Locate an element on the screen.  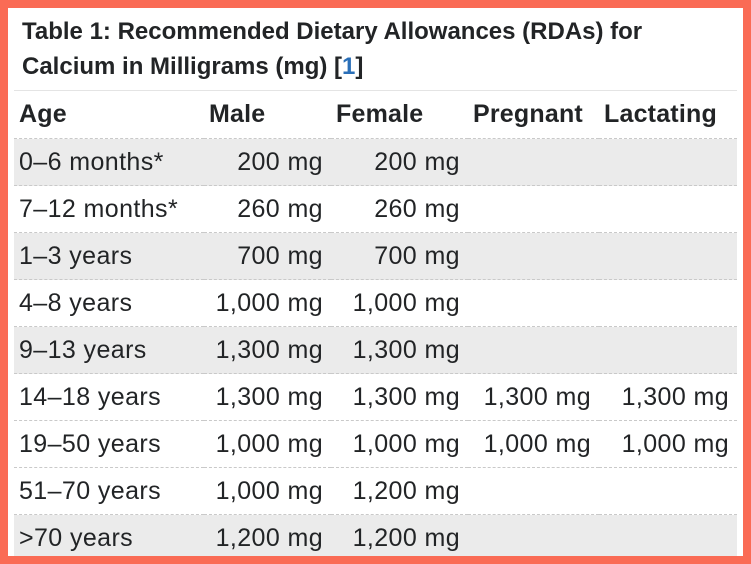
male-cell: 260 mg is located at coordinates (267, 209).